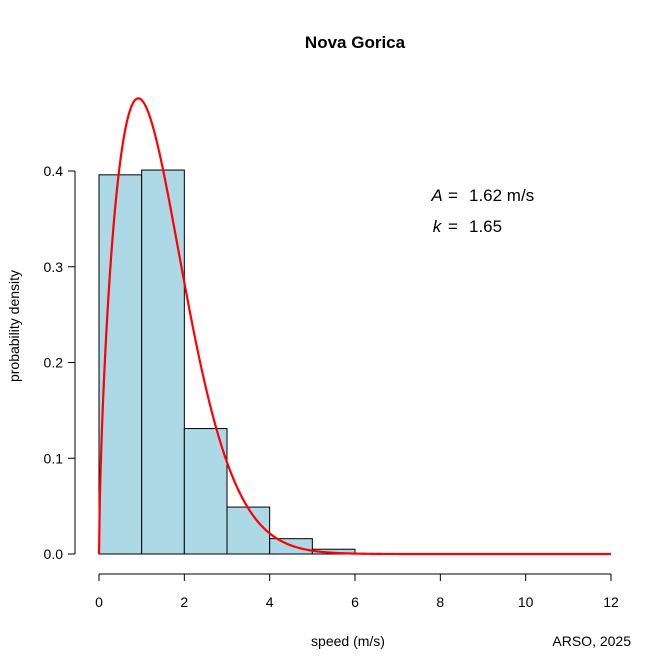 Image resolution: width=672 pixels, height=671 pixels. What do you see at coordinates (501, 195) in the screenshot?
I see `scale-param-value: 1.62 m/s` at bounding box center [501, 195].